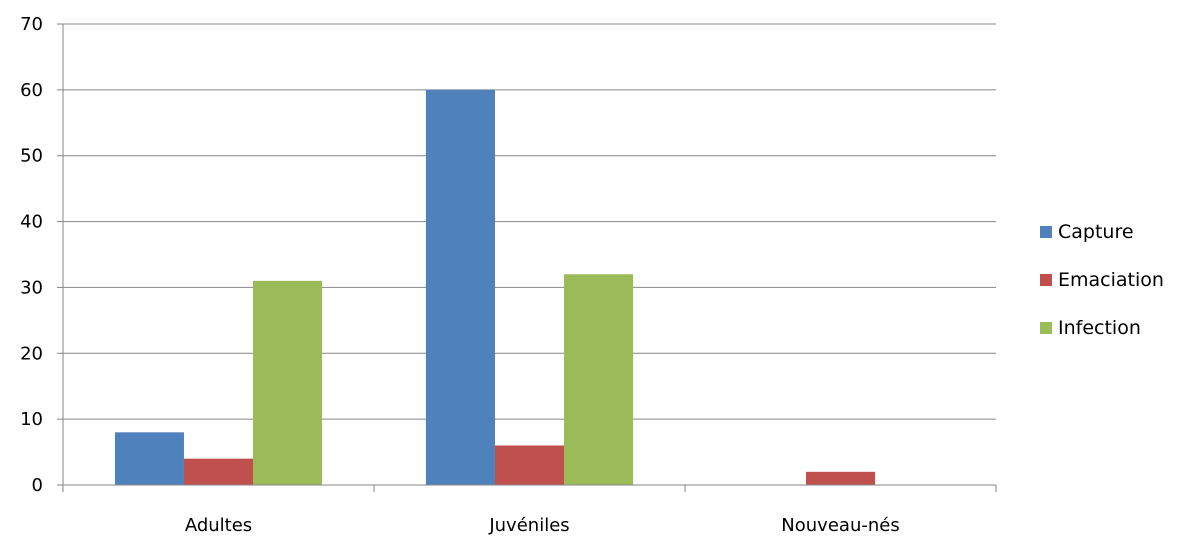  I want to click on y-tick-label-40: 40, so click(31, 222).